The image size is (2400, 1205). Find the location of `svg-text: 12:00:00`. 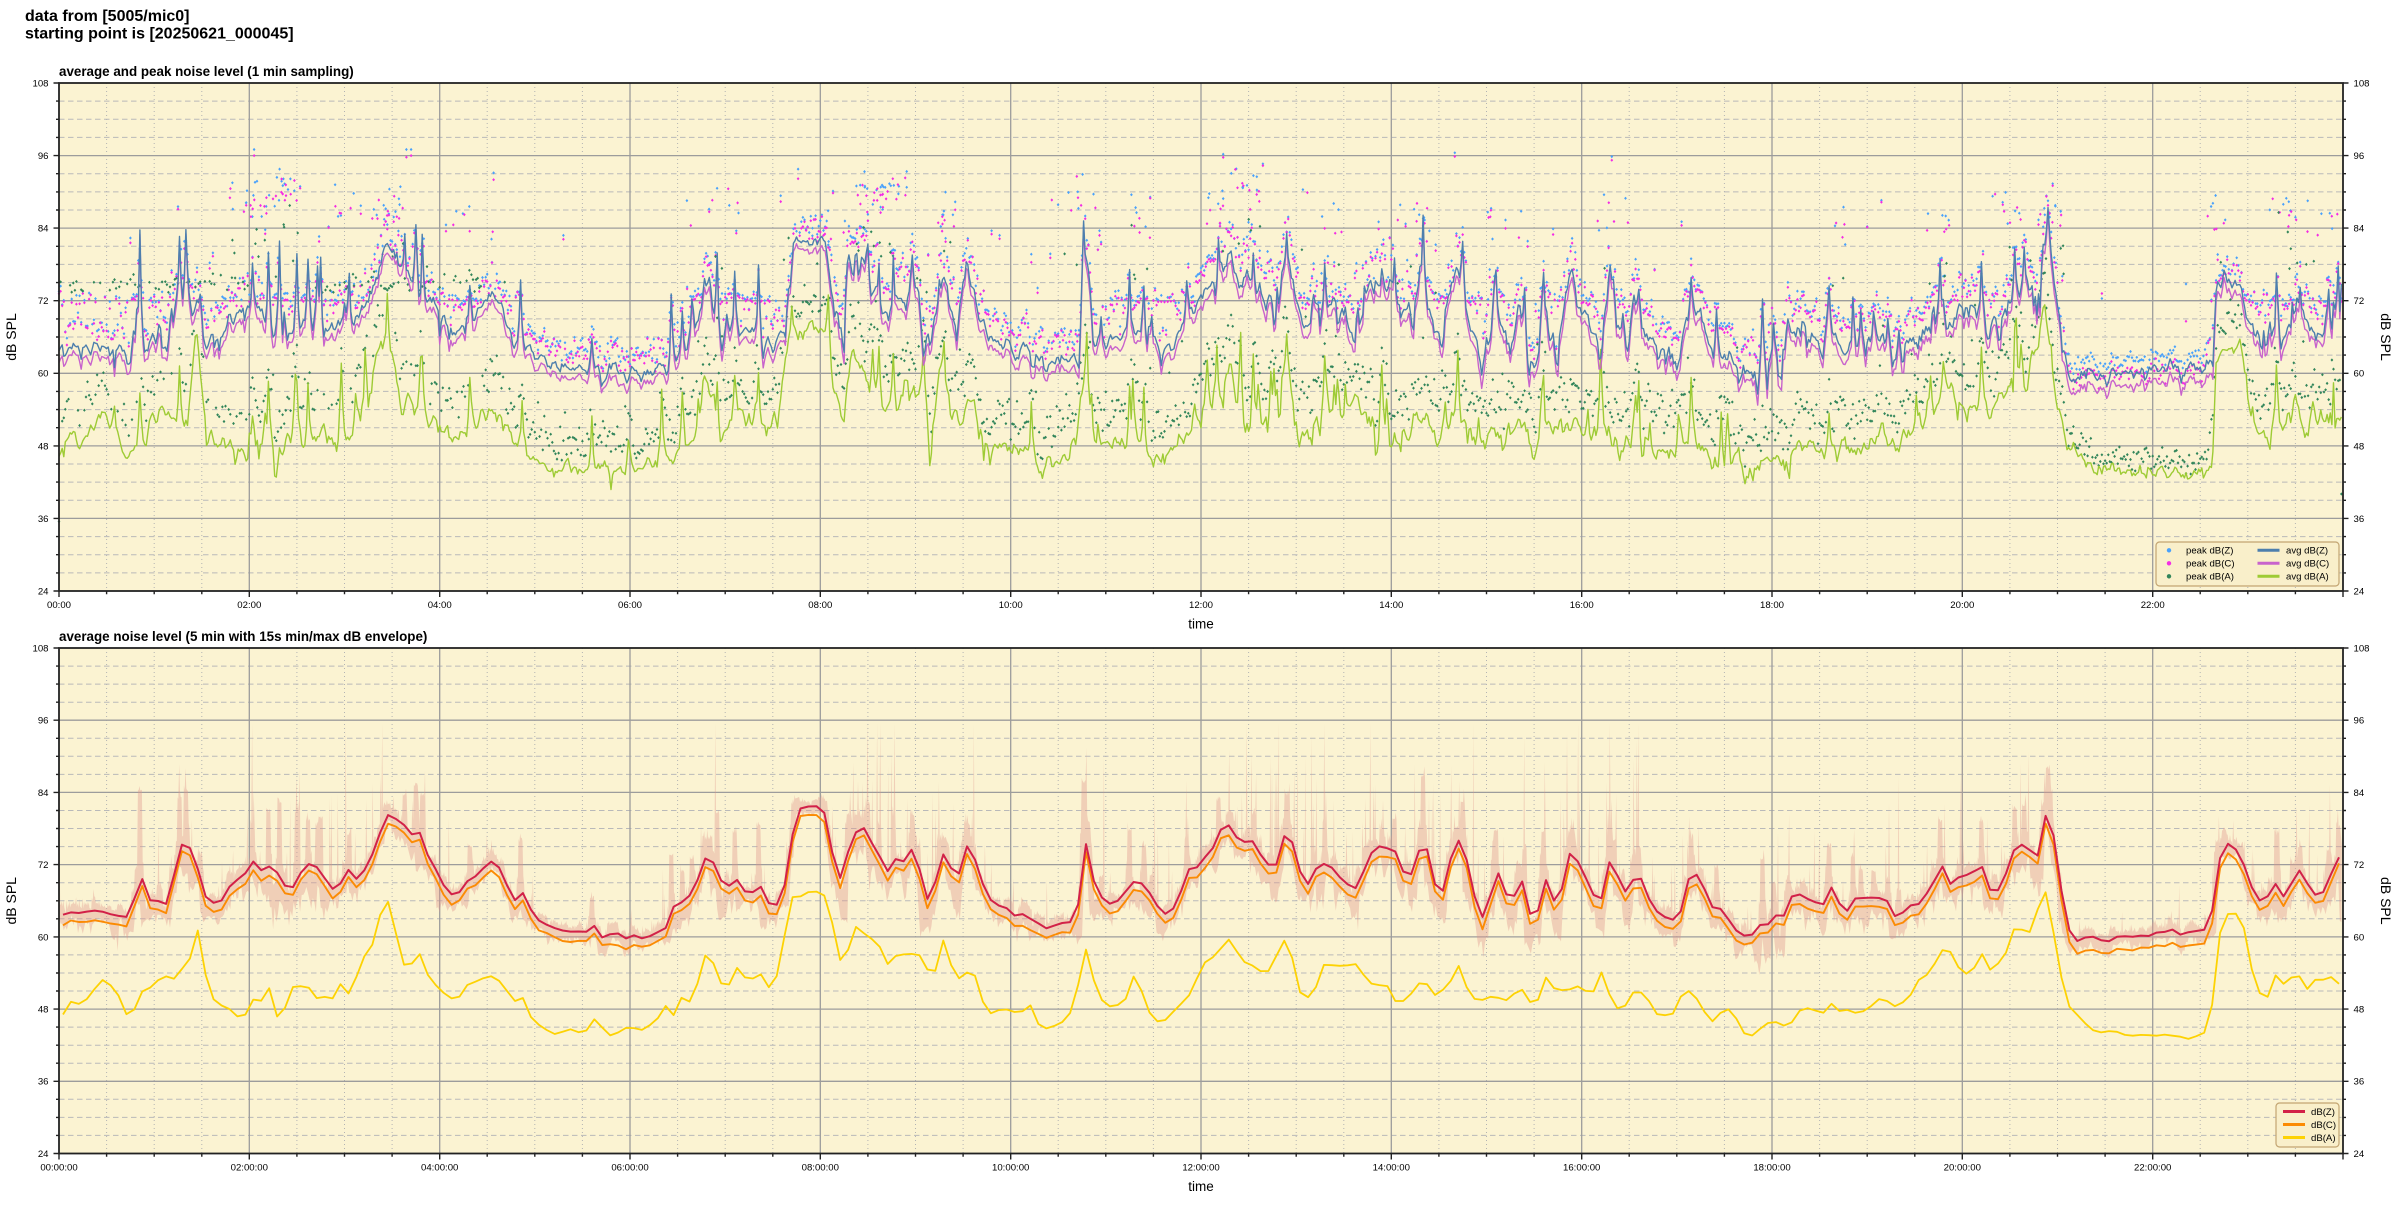

svg-text: 12:00:00 is located at coordinates (1200, 1168).